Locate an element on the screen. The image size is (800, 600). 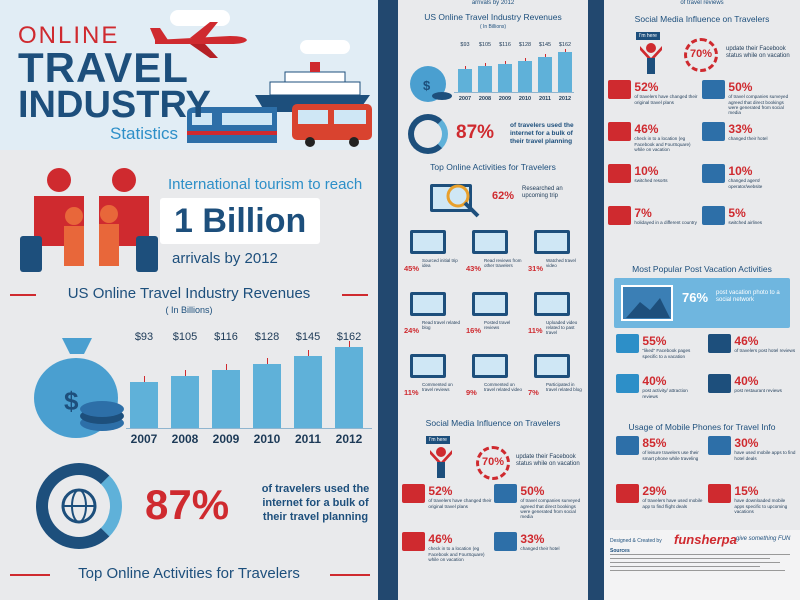
mid-revenue-subtitle: ( In Billions) is located at coordinates (493, 27).